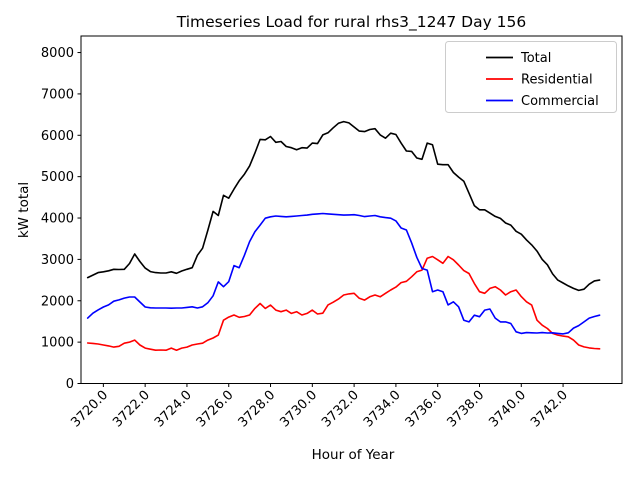  I want to click on x-tick-label: 3722.0, so click(131, 409).